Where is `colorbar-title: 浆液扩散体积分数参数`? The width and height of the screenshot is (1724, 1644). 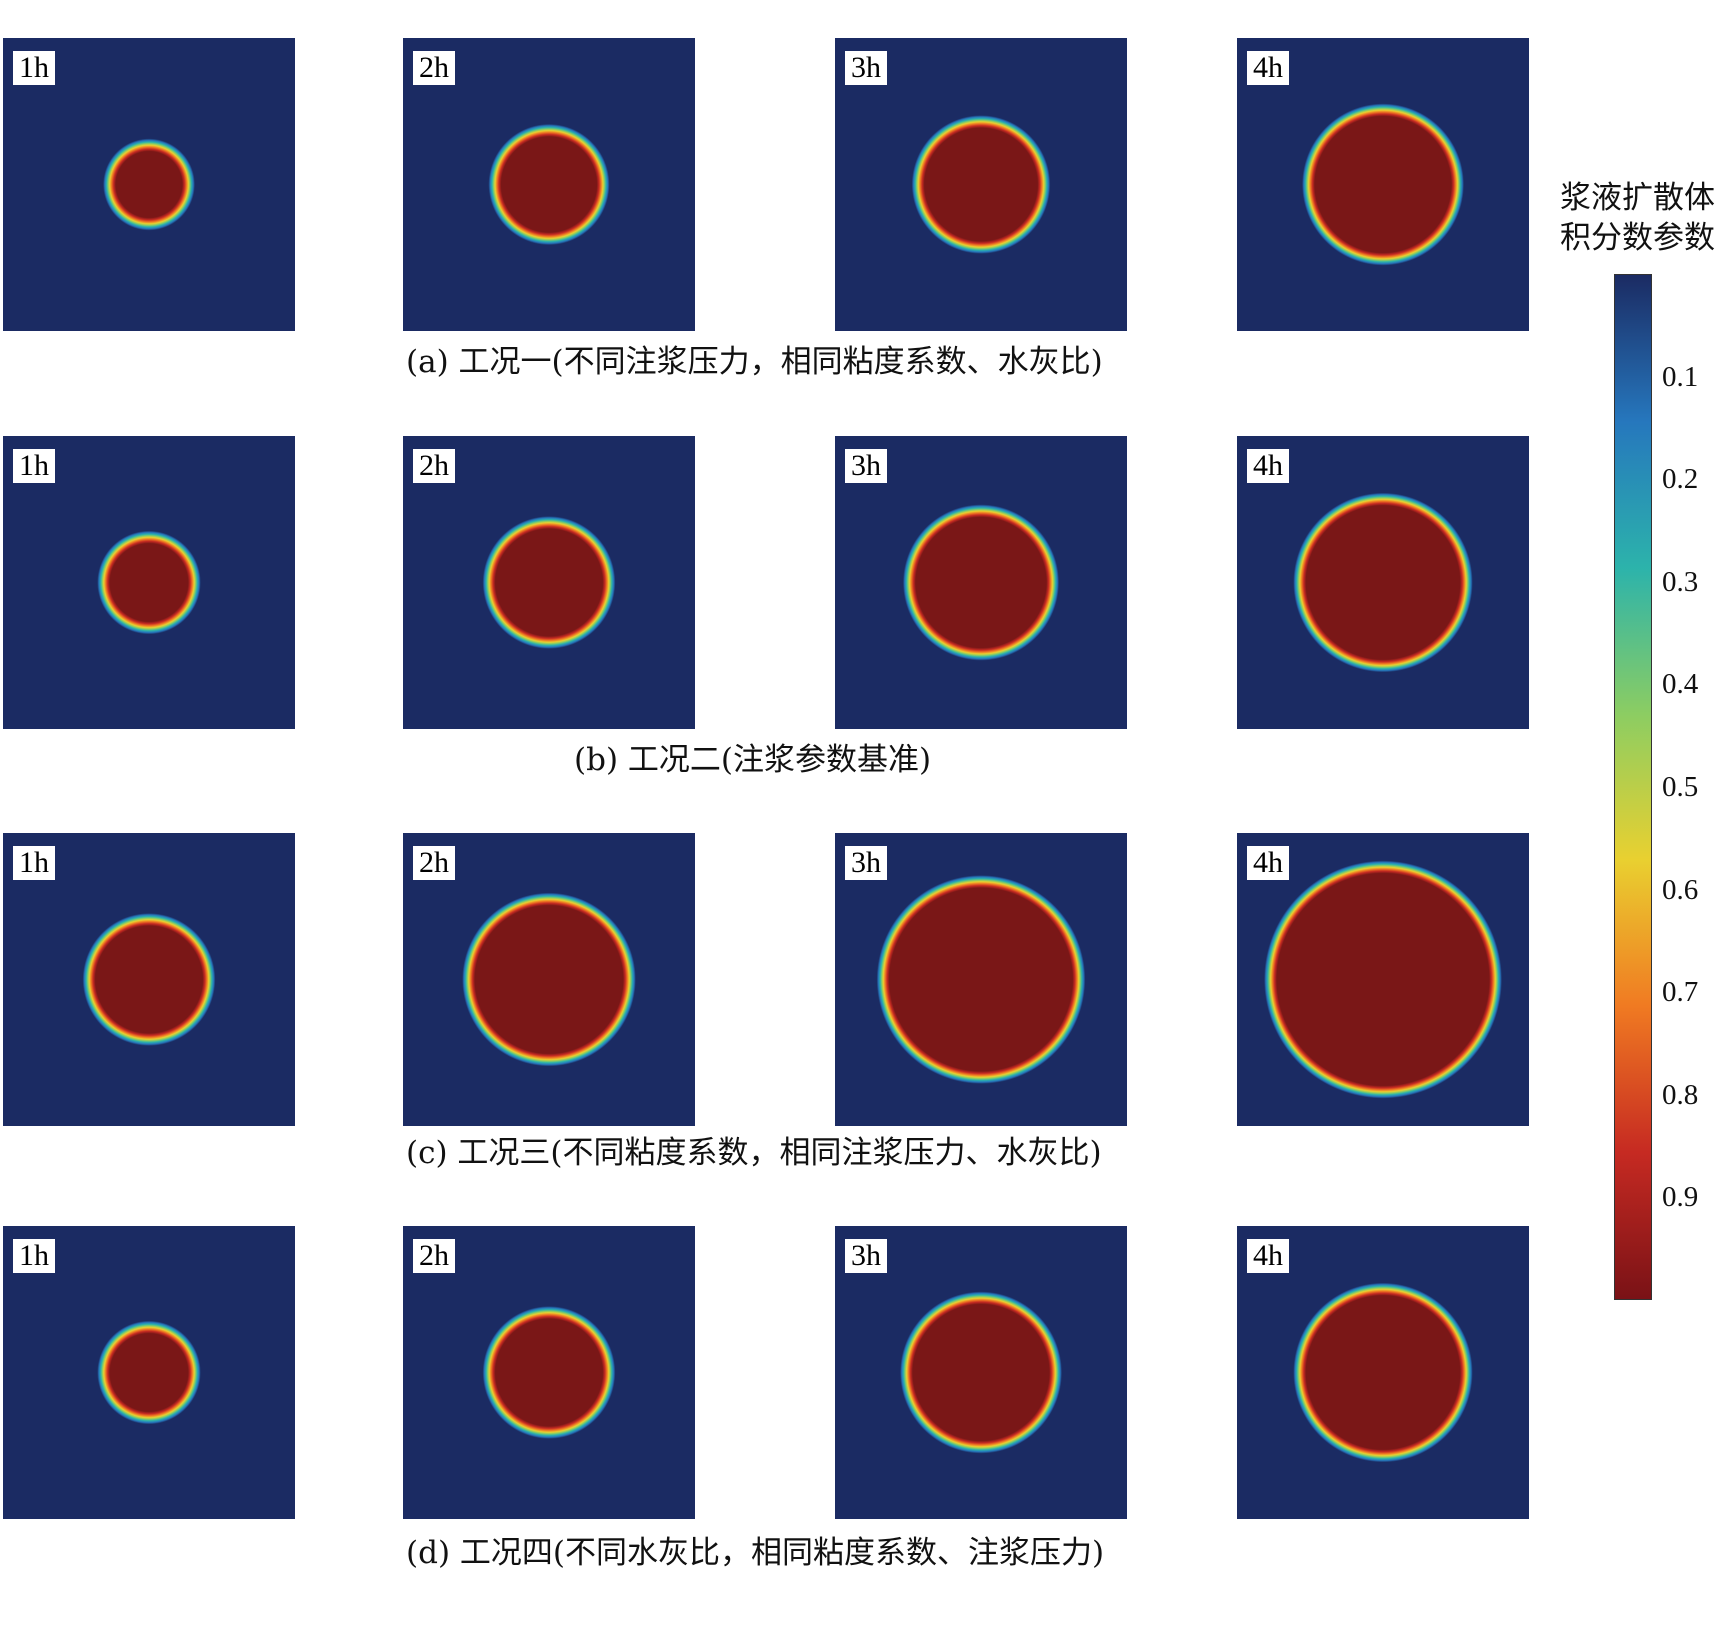
colorbar-title: 浆液扩散体积分数参数 is located at coordinates (1637, 218).